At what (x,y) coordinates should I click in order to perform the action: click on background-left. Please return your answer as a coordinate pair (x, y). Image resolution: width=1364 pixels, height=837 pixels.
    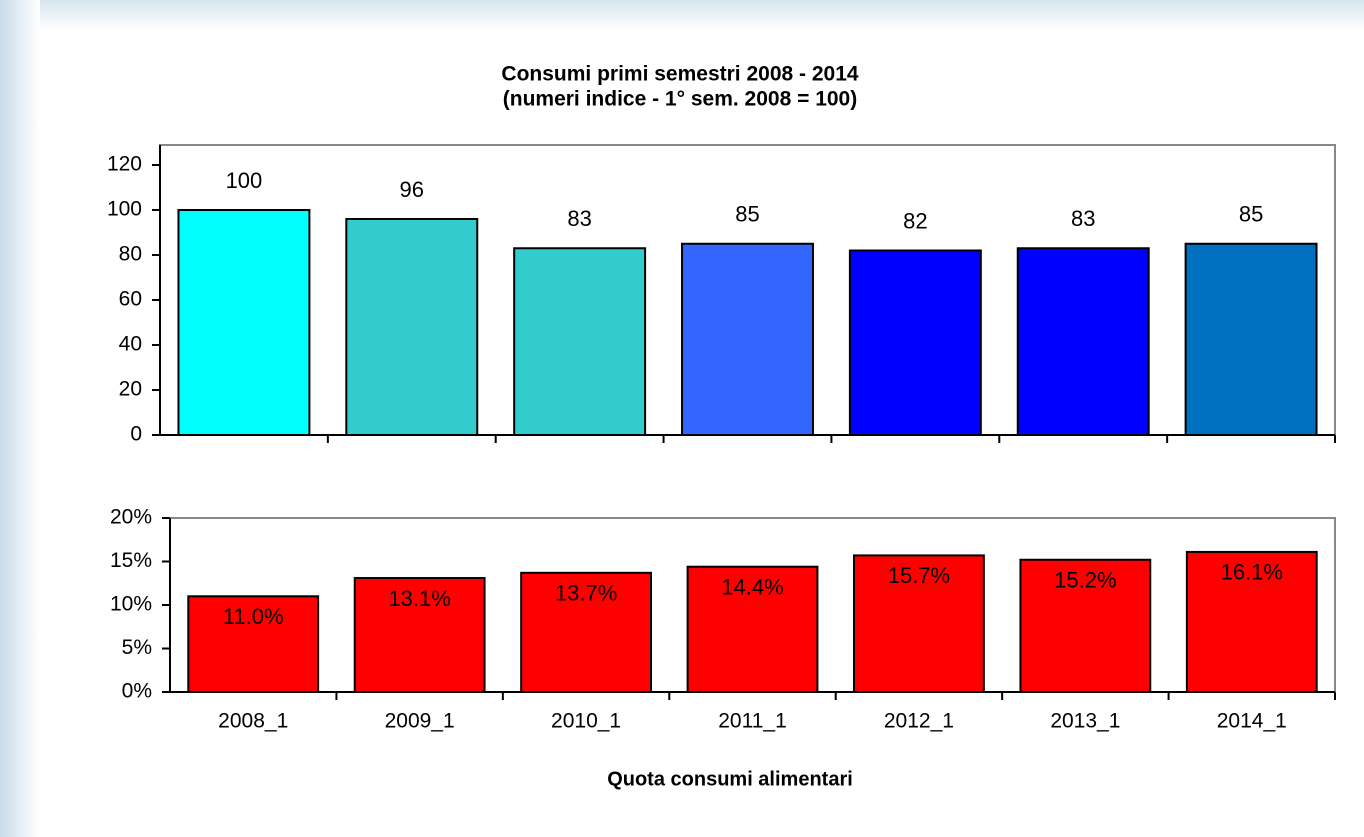
    Looking at the image, I should click on (20, 418).